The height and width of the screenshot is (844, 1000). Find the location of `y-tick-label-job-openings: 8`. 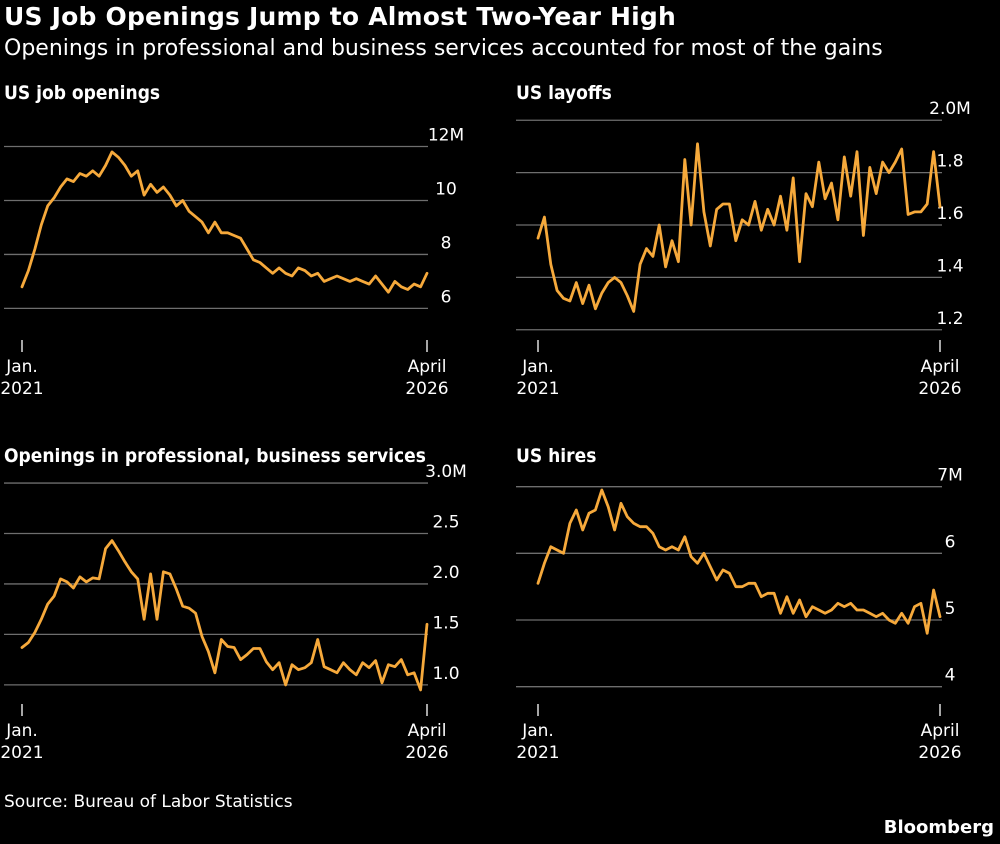

y-tick-label-job-openings: 8 is located at coordinates (446, 243).